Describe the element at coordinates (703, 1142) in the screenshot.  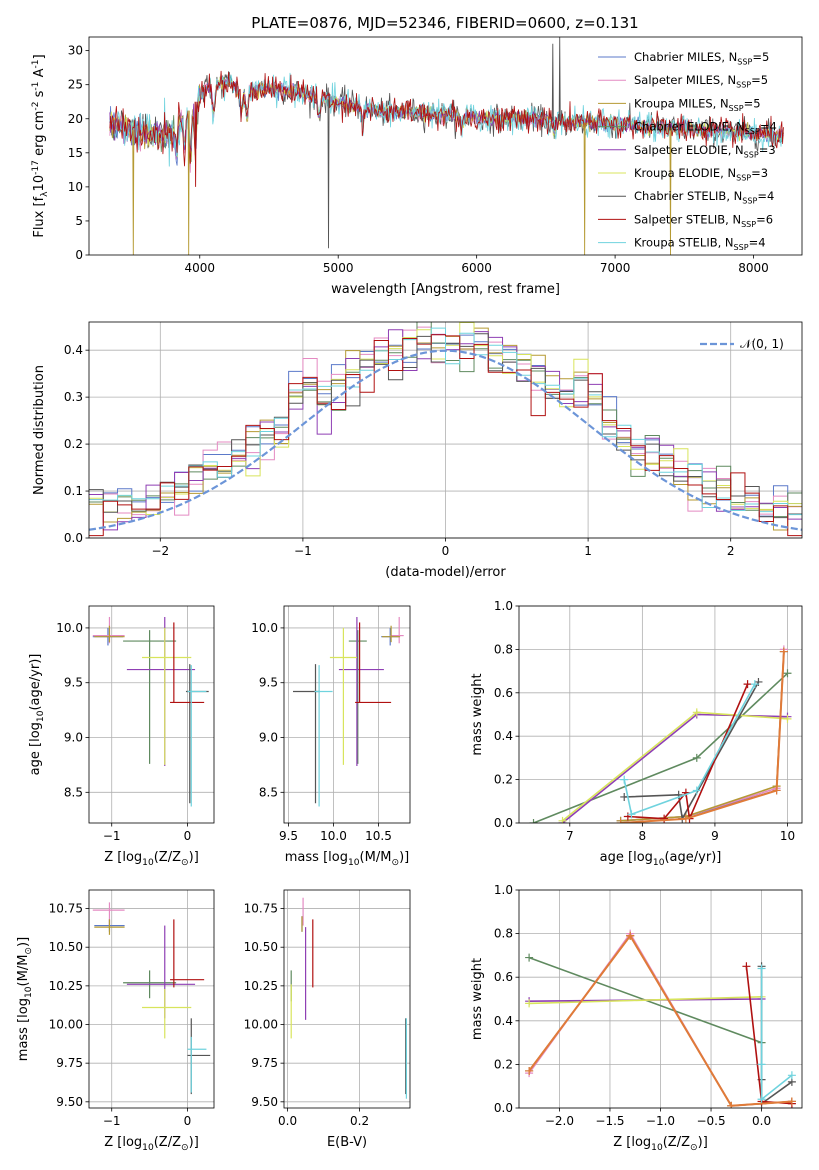
I see `label-part: )]` at that location.